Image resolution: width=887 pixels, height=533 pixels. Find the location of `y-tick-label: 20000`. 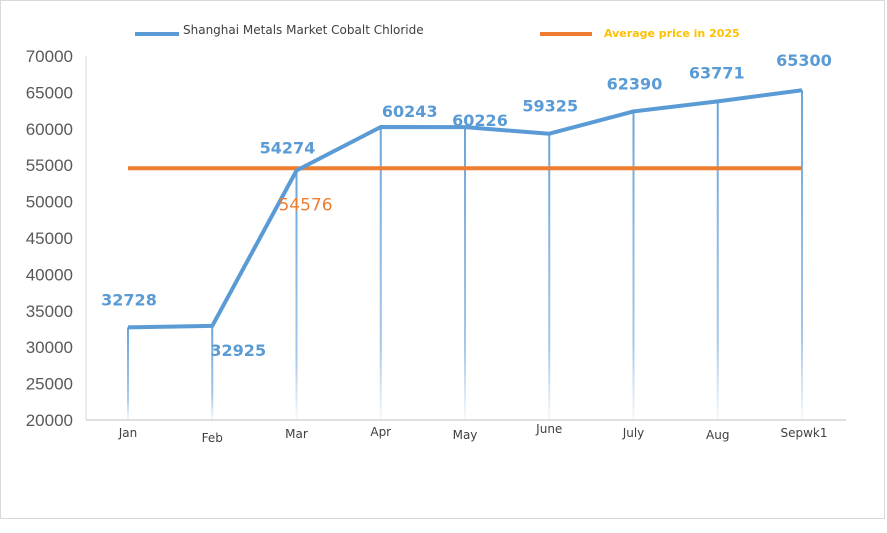

y-tick-label: 20000 is located at coordinates (49, 420).